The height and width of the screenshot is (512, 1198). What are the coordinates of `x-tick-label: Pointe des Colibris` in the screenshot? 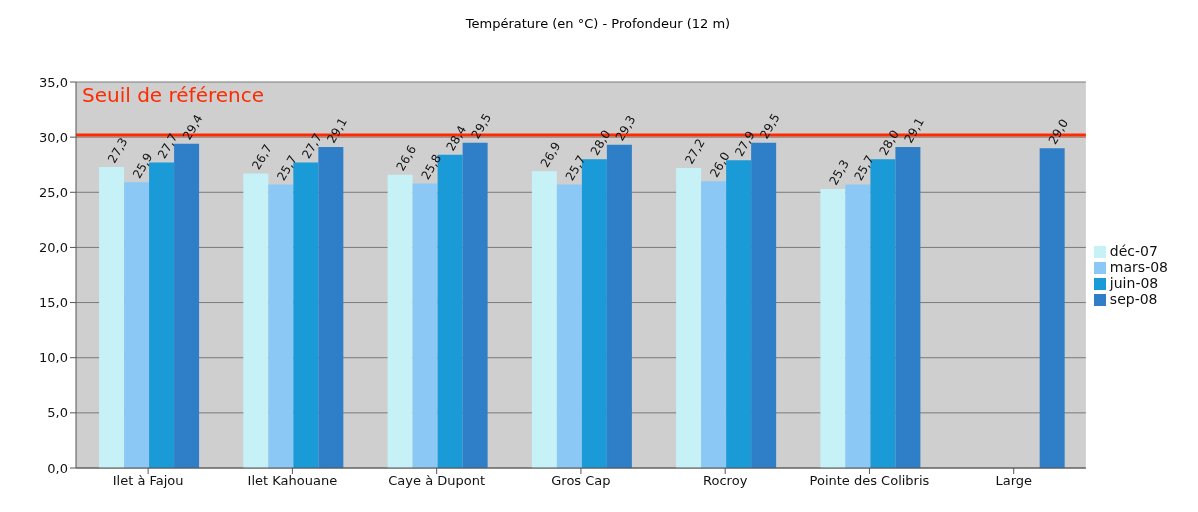 It's located at (869, 481).